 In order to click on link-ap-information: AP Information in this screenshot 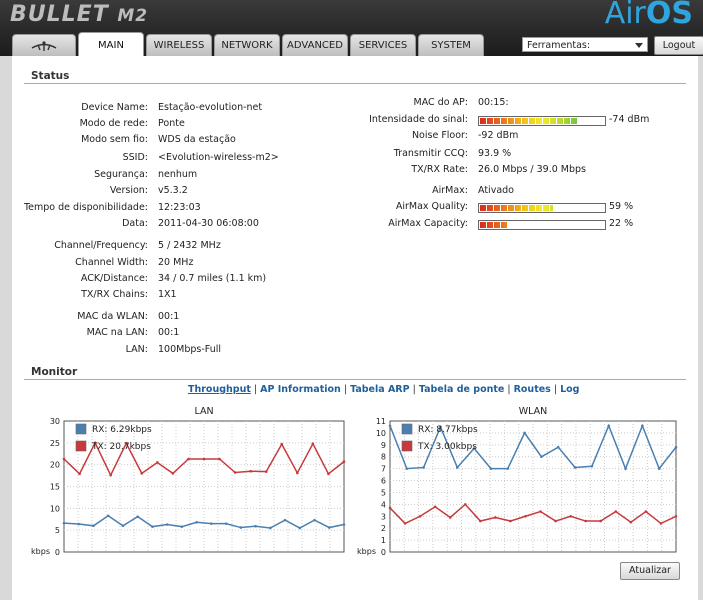, I will do `click(300, 389)`.